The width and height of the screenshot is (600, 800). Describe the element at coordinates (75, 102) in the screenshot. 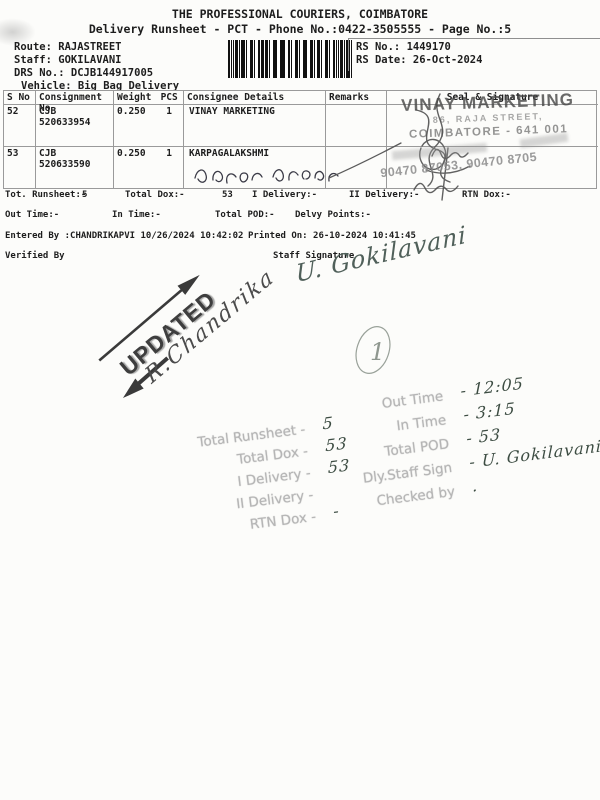

I see `col-header-consignment: Consignment No` at that location.